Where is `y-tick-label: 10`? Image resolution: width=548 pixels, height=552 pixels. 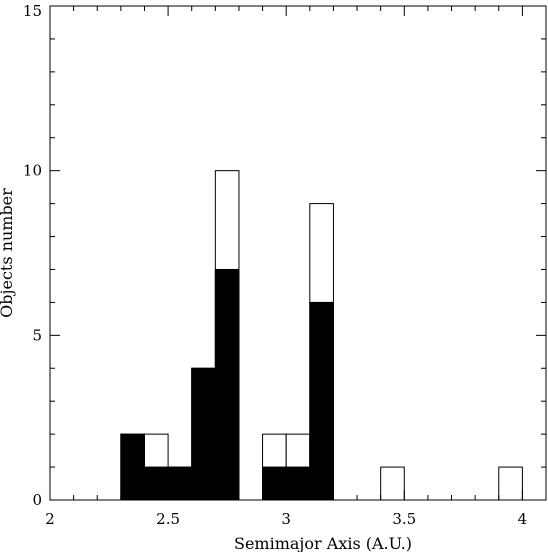 y-tick-label: 10 is located at coordinates (32, 171).